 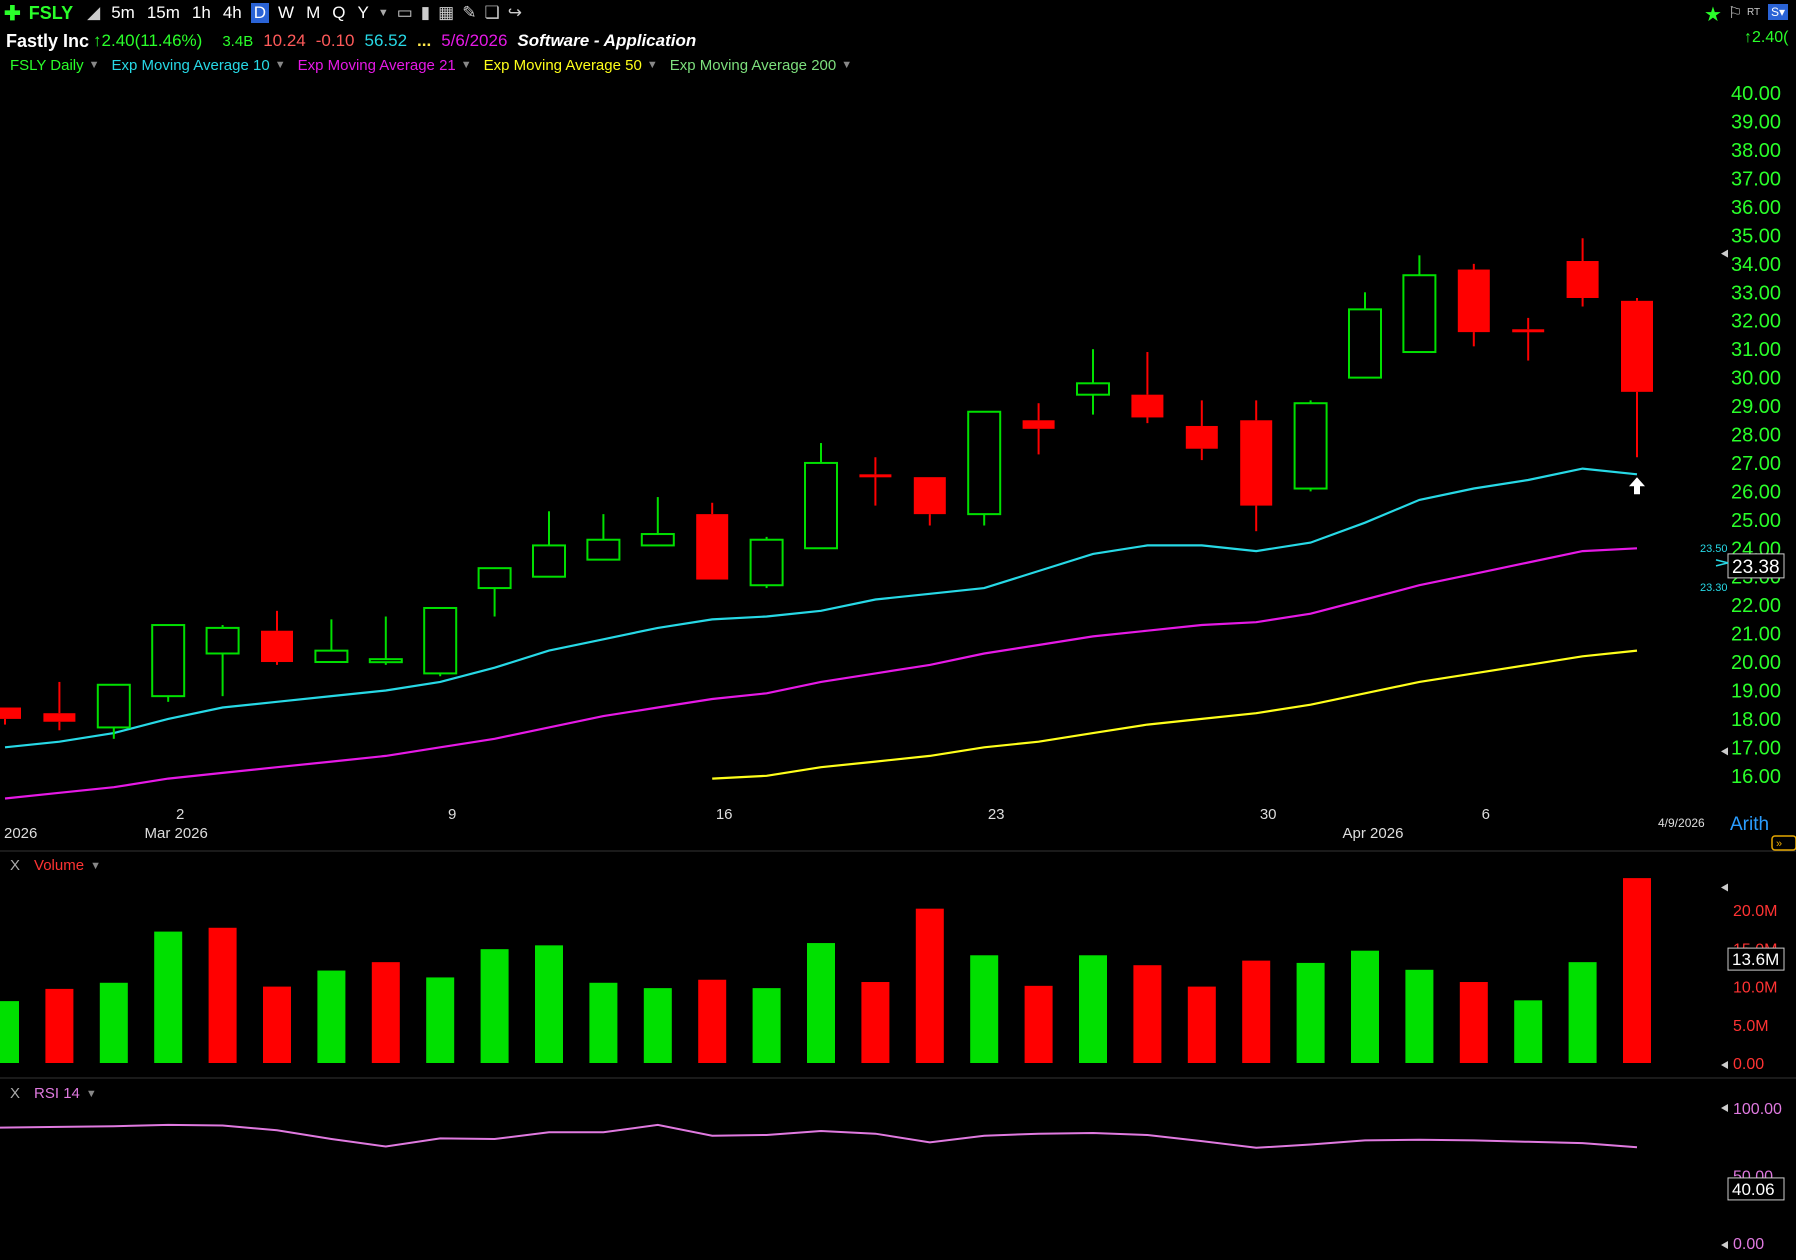 What do you see at coordinates (148, 40) in the screenshot?
I see `price-change: ↑2.40(11.46%)` at bounding box center [148, 40].